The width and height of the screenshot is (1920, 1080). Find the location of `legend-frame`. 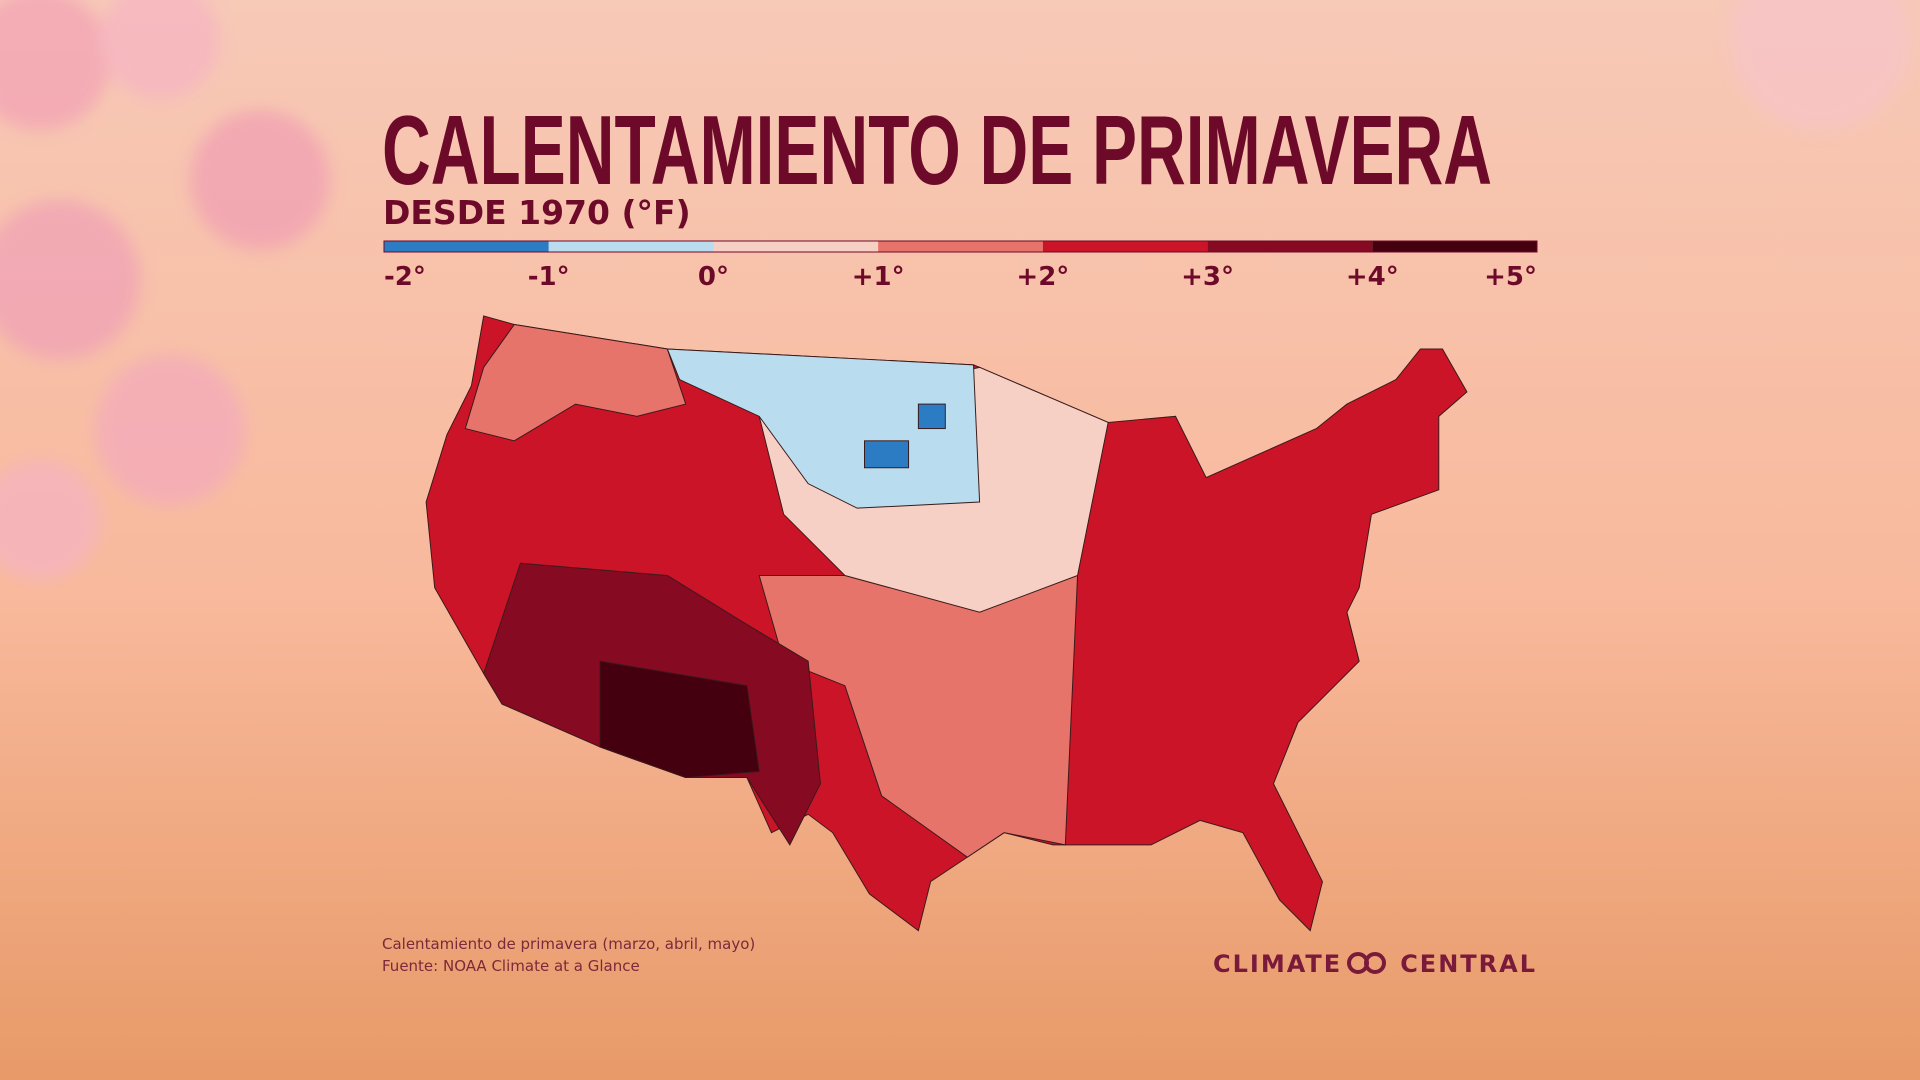

legend-frame is located at coordinates (960, 246).